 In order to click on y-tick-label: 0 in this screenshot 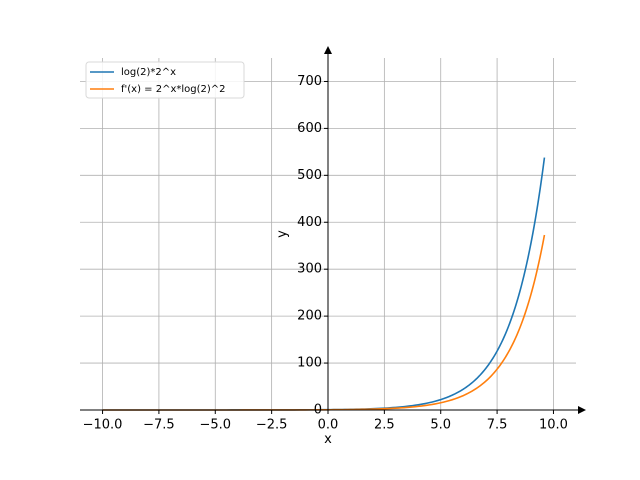, I will do `click(318, 410)`.